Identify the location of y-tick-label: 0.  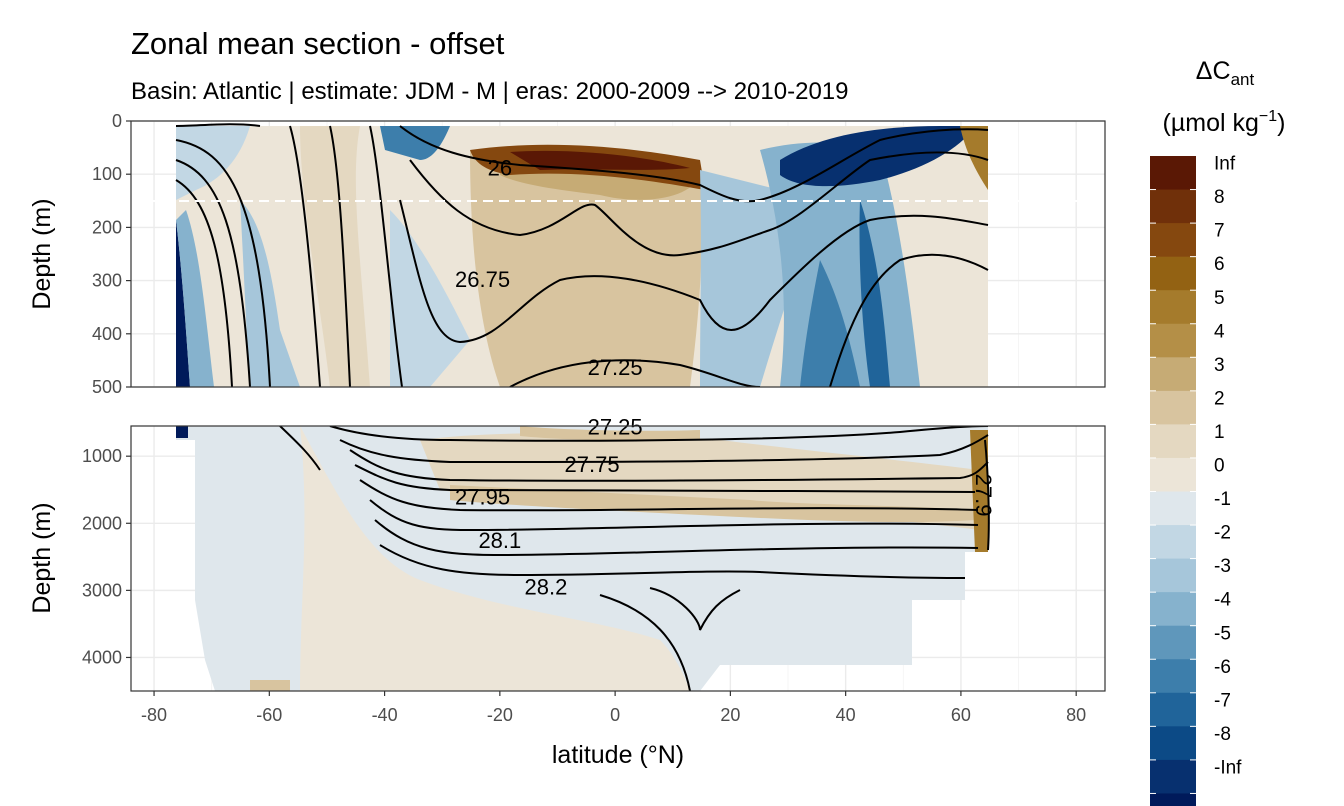
(117, 121).